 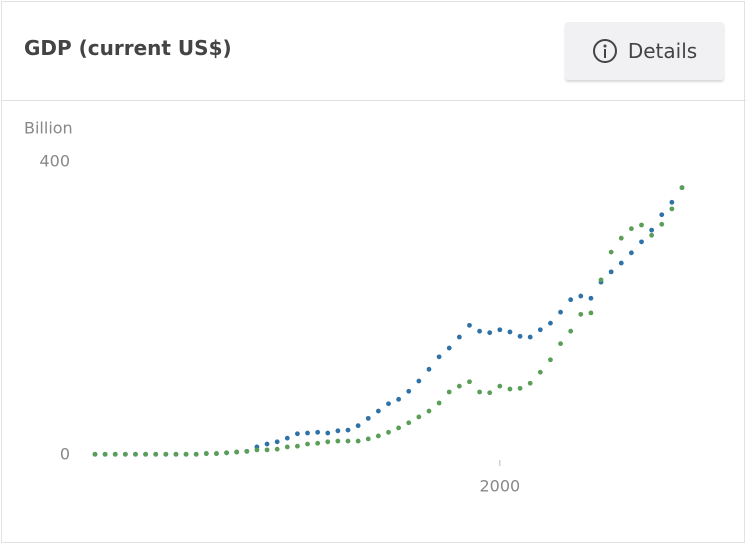 I want to click on y-tick-label: 400, so click(x=54, y=161).